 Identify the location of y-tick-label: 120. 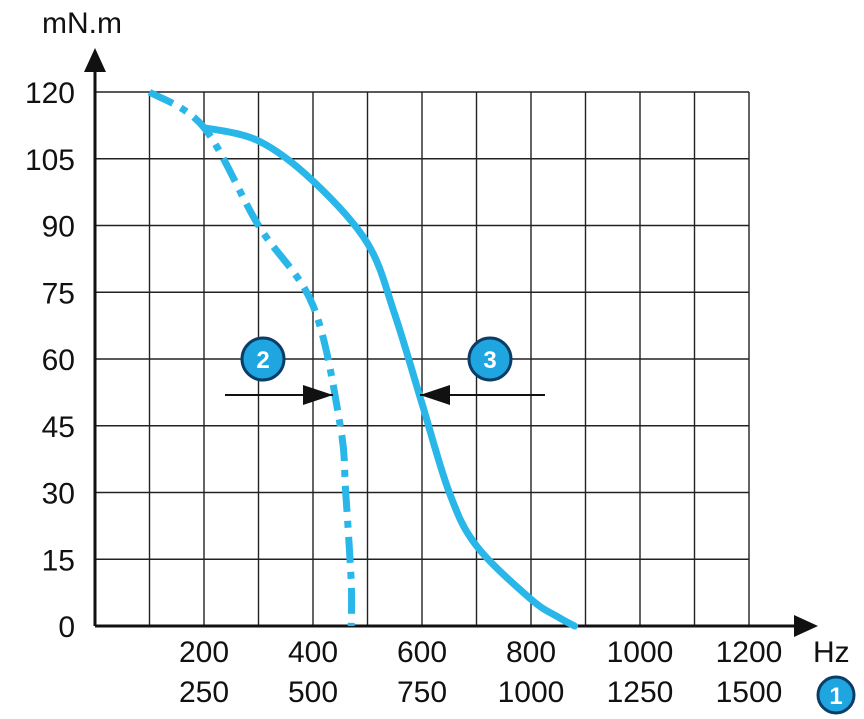
(50, 93).